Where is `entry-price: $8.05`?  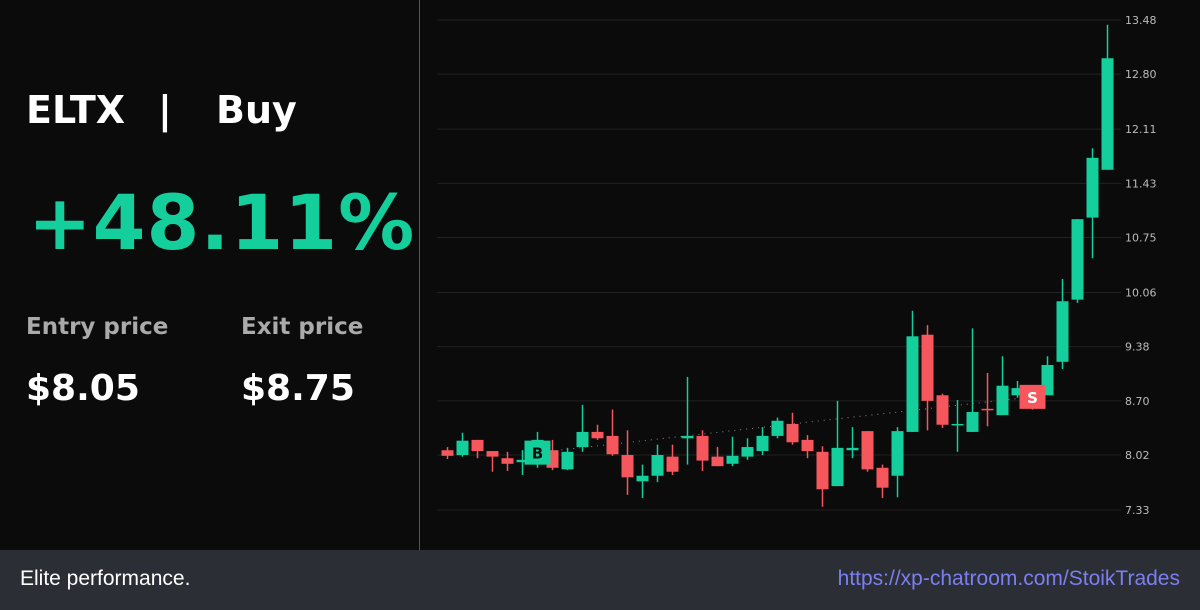
entry-price: $8.05 is located at coordinates (83, 388).